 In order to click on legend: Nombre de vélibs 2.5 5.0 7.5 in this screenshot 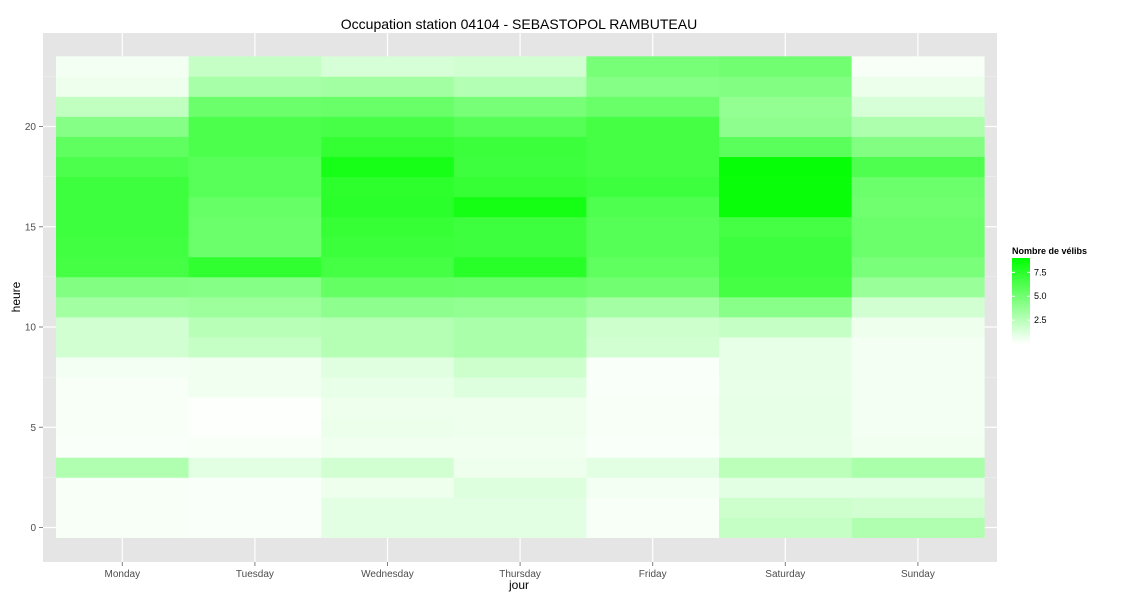, I will do `click(1049, 295)`.